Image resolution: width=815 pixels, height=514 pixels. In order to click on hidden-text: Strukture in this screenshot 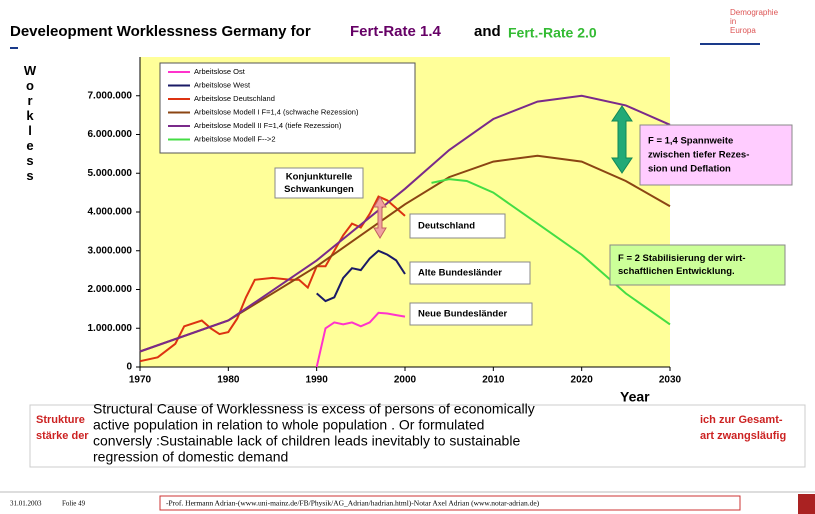, I will do `click(60, 420)`.